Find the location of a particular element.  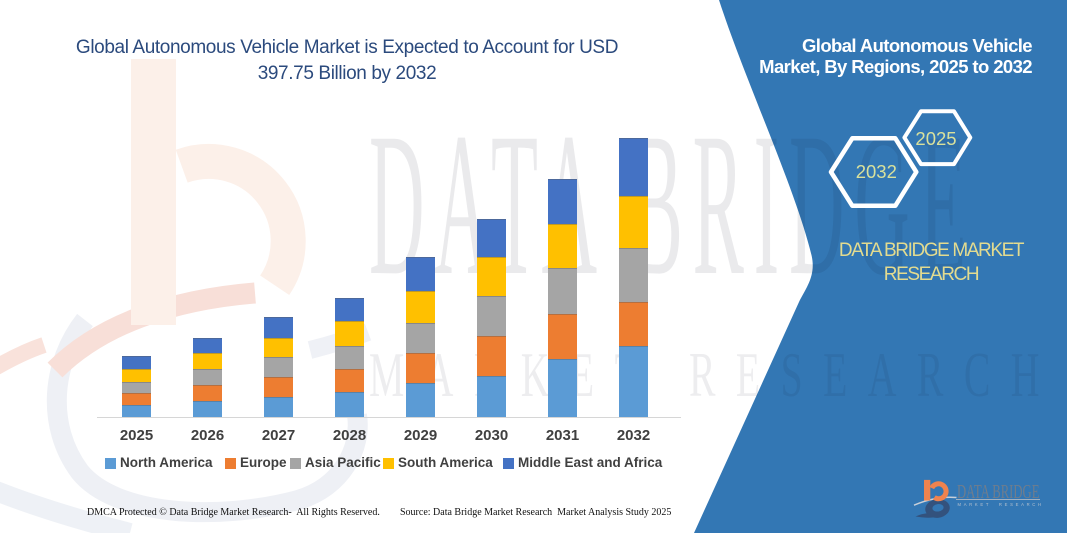

svg-text: 2032 is located at coordinates (876, 171).